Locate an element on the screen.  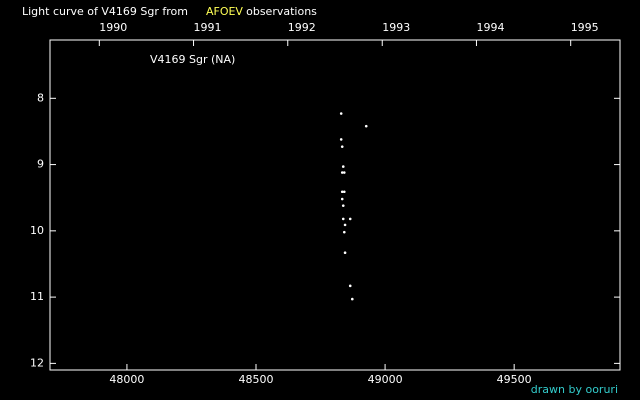
x-tick-label: 49500 is located at coordinates (514, 379).